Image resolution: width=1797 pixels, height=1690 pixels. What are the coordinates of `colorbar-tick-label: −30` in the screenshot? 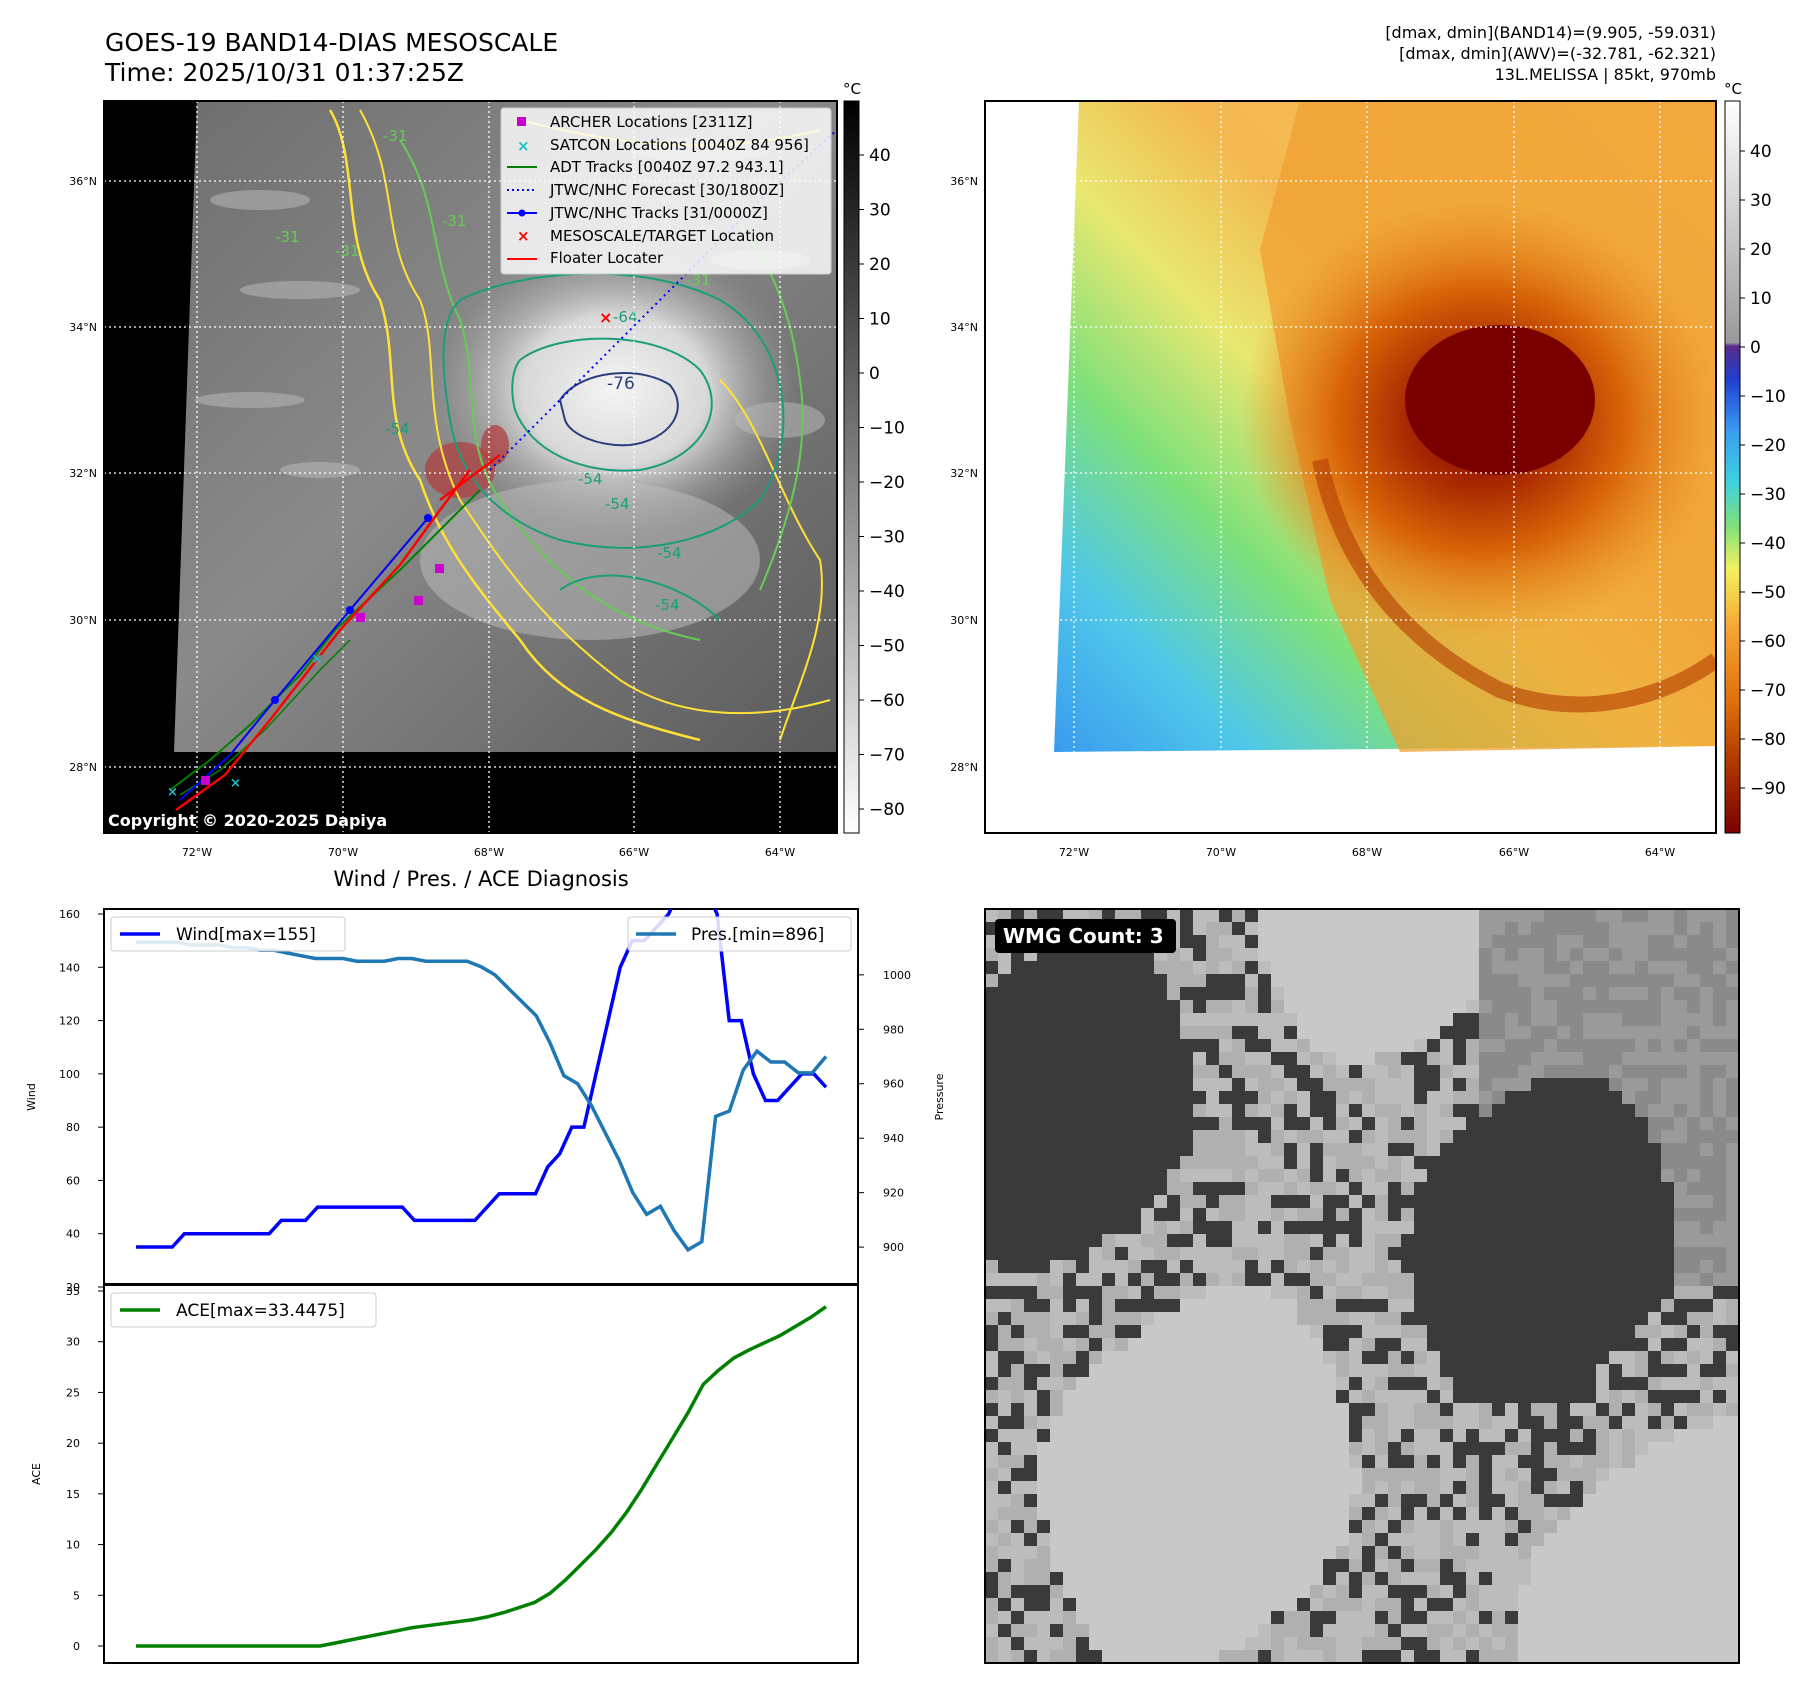 It's located at (1768, 495).